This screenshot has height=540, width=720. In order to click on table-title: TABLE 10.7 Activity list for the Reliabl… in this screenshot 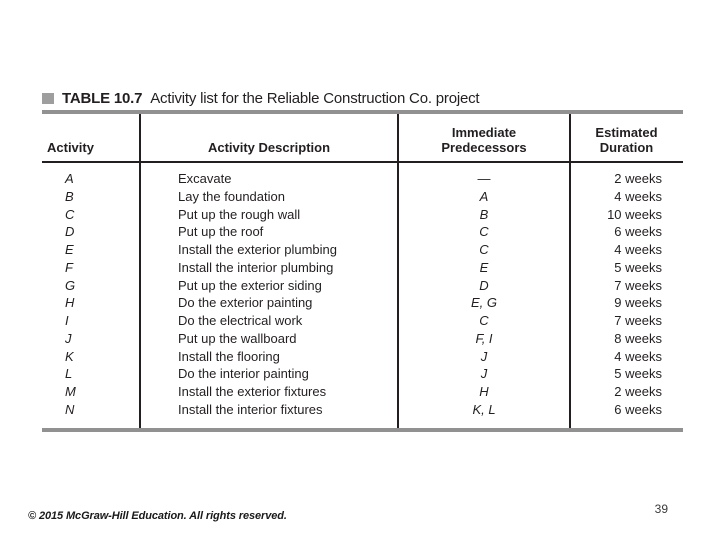, I will do `click(261, 98)`.